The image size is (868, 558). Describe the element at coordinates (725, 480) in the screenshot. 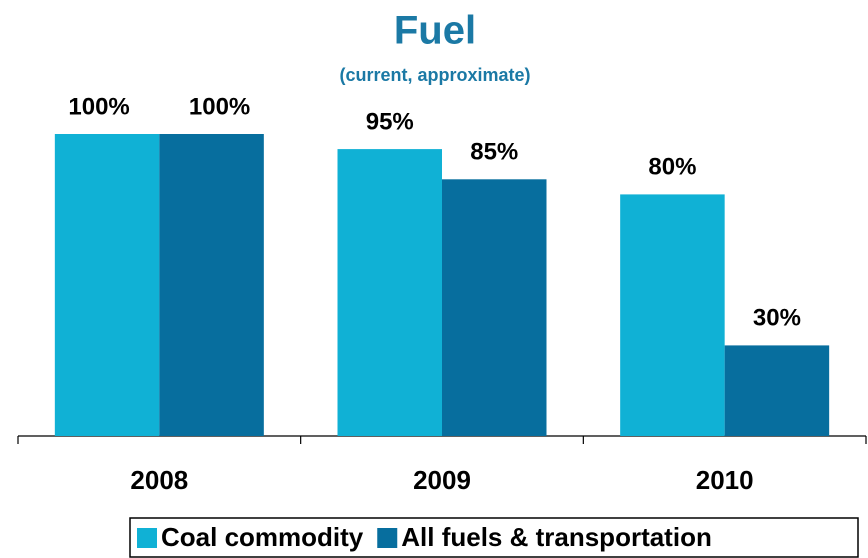

I see `x-tick-label: 2010` at that location.